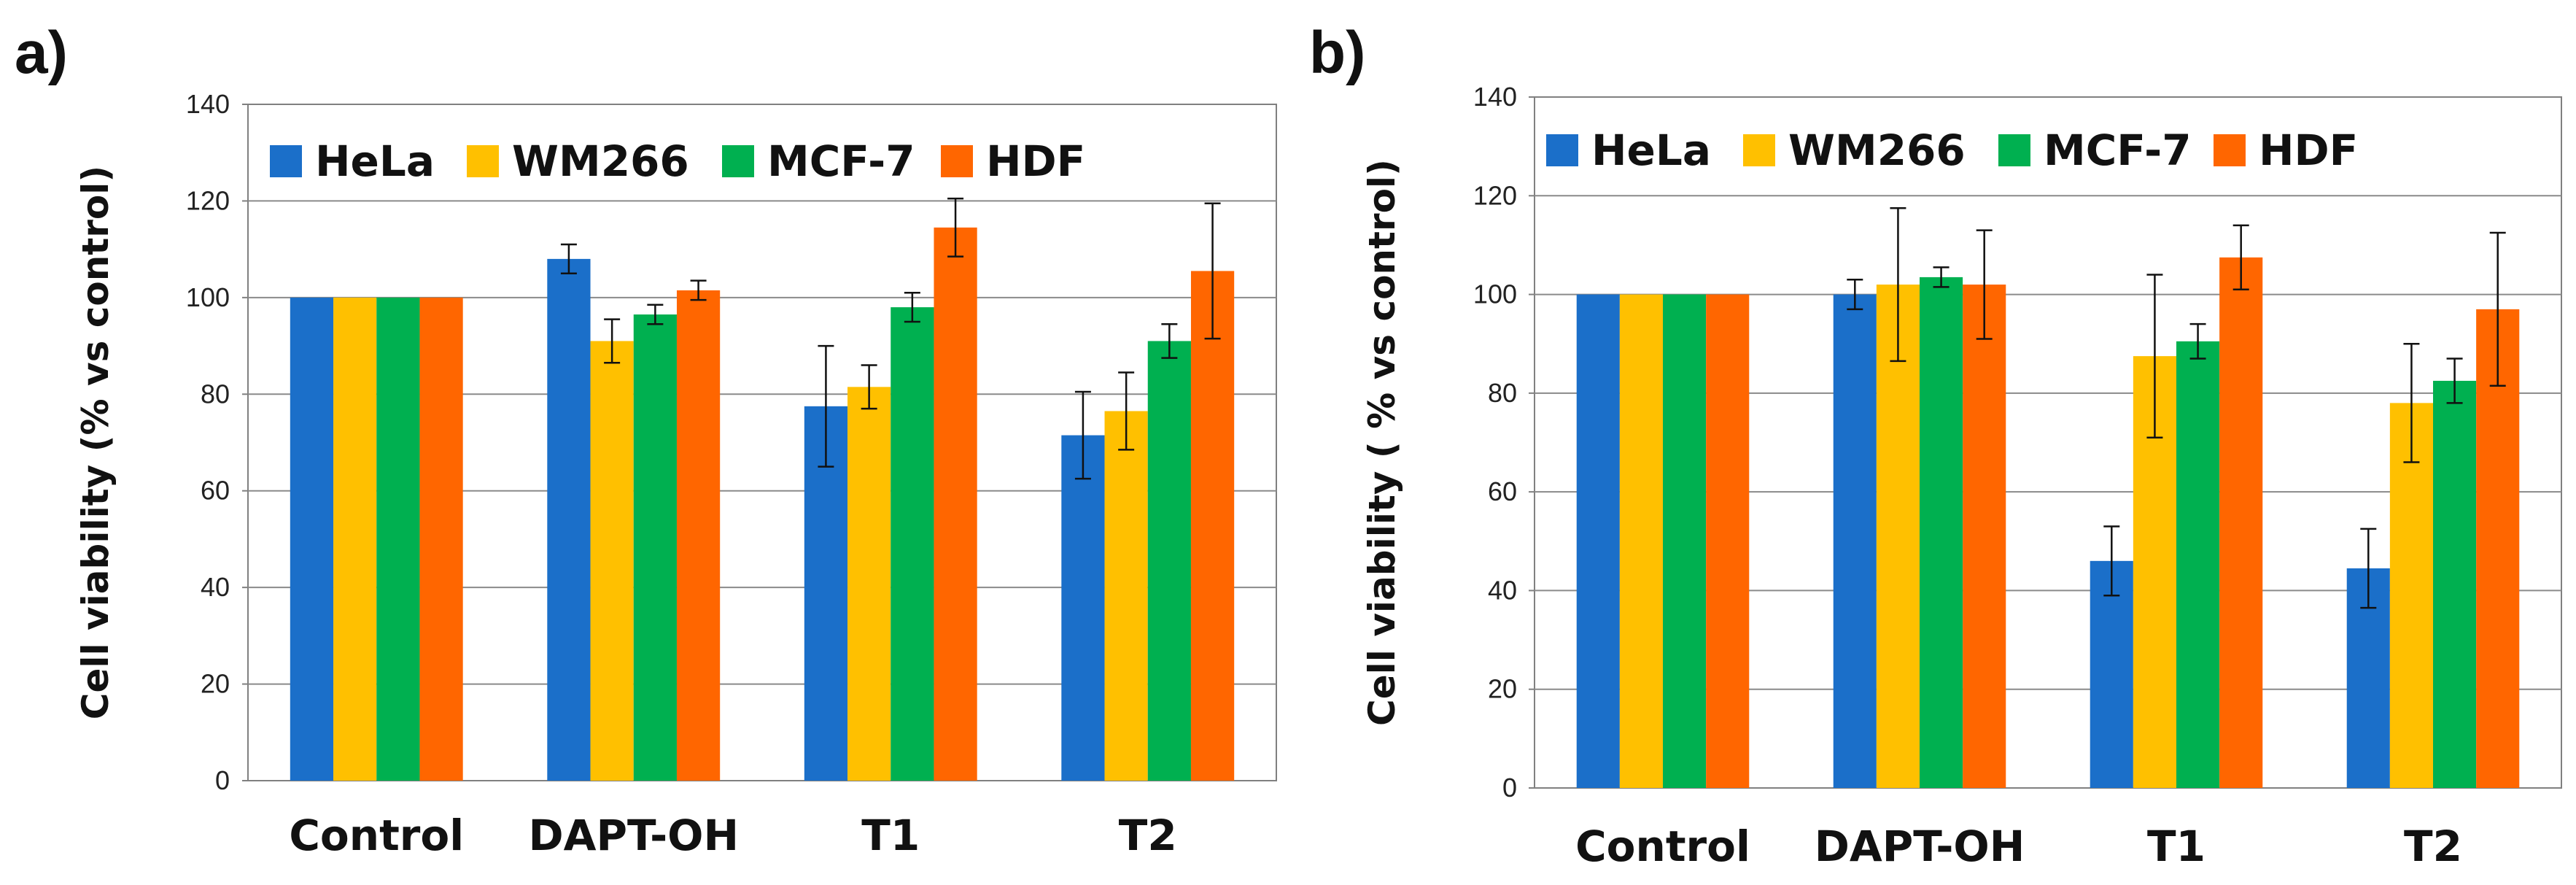 The height and width of the screenshot is (885, 2576). I want to click on y-axis-label: Cell viability ( % vs control), so click(1382, 442).